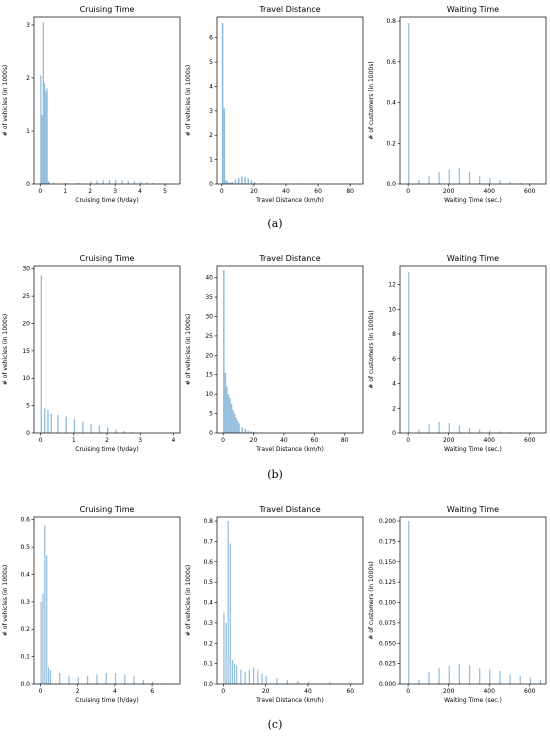 The image size is (550, 742). What do you see at coordinates (394, 359) in the screenshot?
I see `y-tick-label: 6` at bounding box center [394, 359].